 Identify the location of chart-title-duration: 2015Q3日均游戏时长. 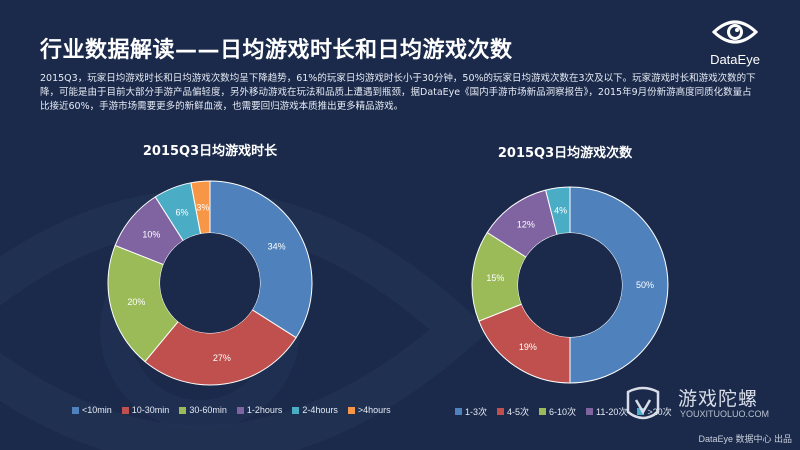
(210, 151).